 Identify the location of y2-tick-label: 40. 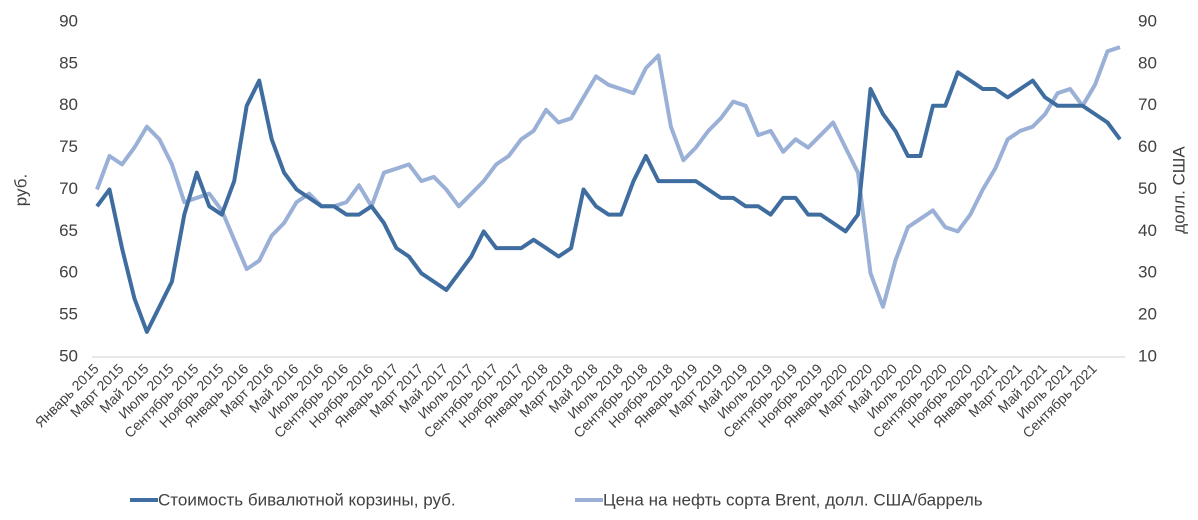
(1147, 230).